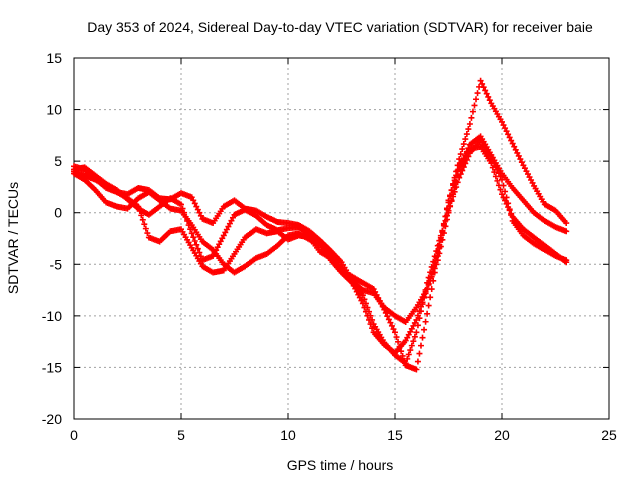 The width and height of the screenshot is (640, 480). What do you see at coordinates (288, 435) in the screenshot?
I see `x-tick-label: 10` at bounding box center [288, 435].